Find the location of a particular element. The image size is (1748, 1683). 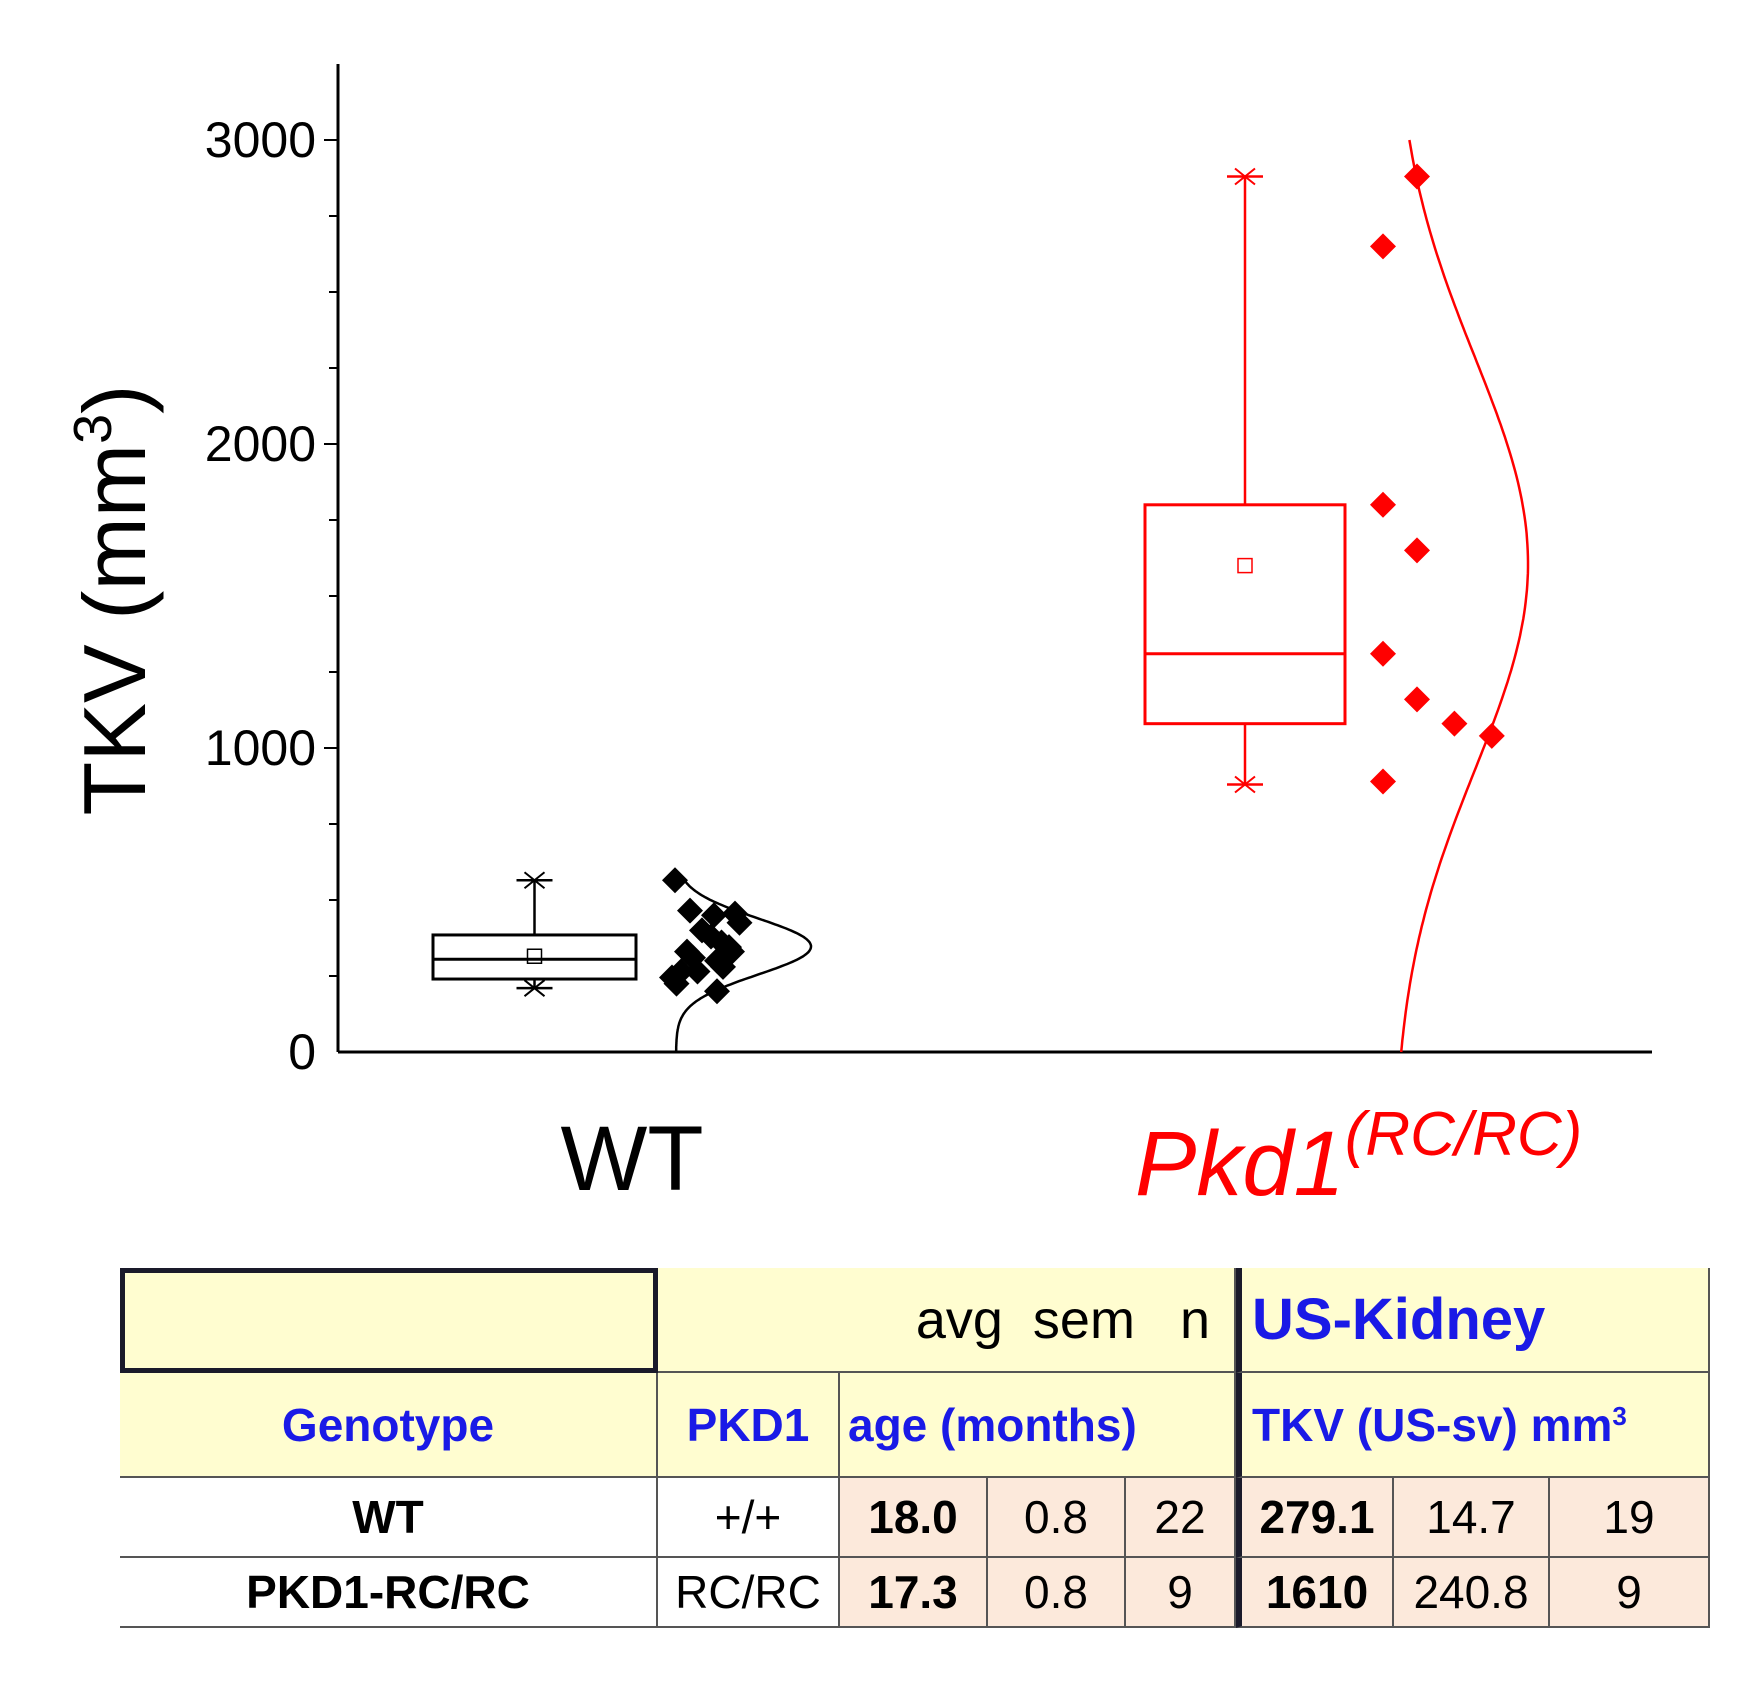

row-tkv-n-text: 19 is located at coordinates (1629, 1517).